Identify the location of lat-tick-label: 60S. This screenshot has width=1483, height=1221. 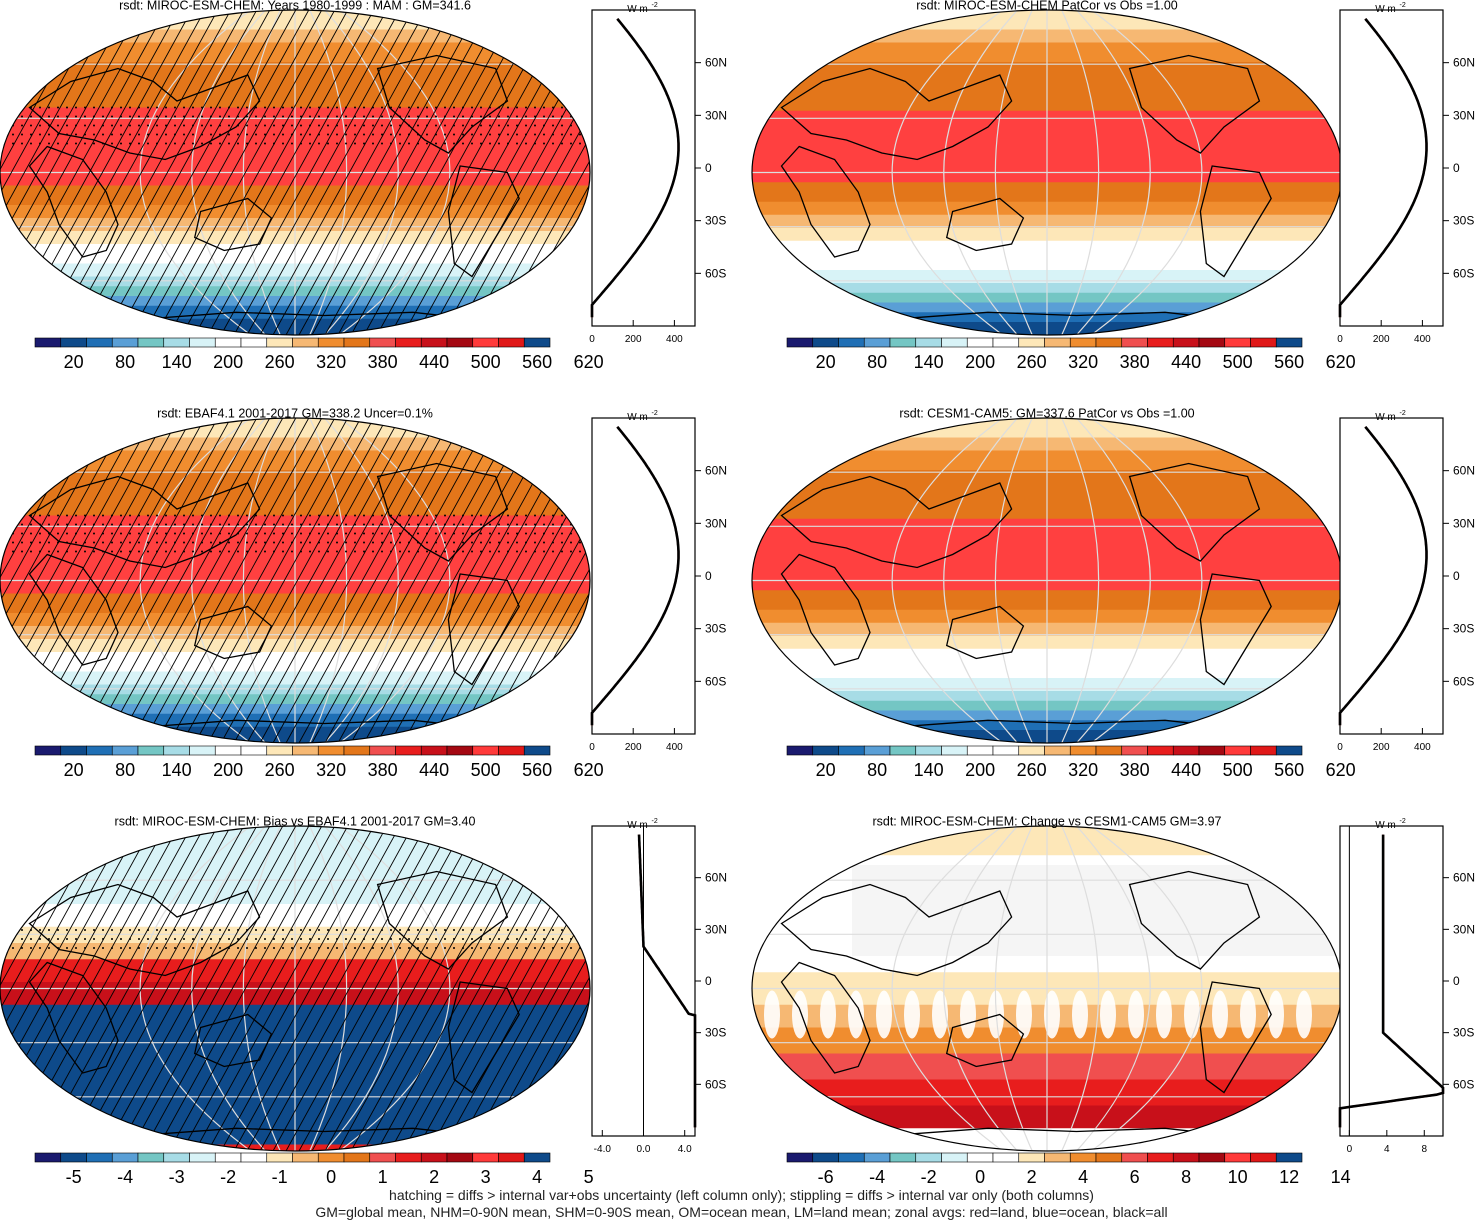
(715, 681).